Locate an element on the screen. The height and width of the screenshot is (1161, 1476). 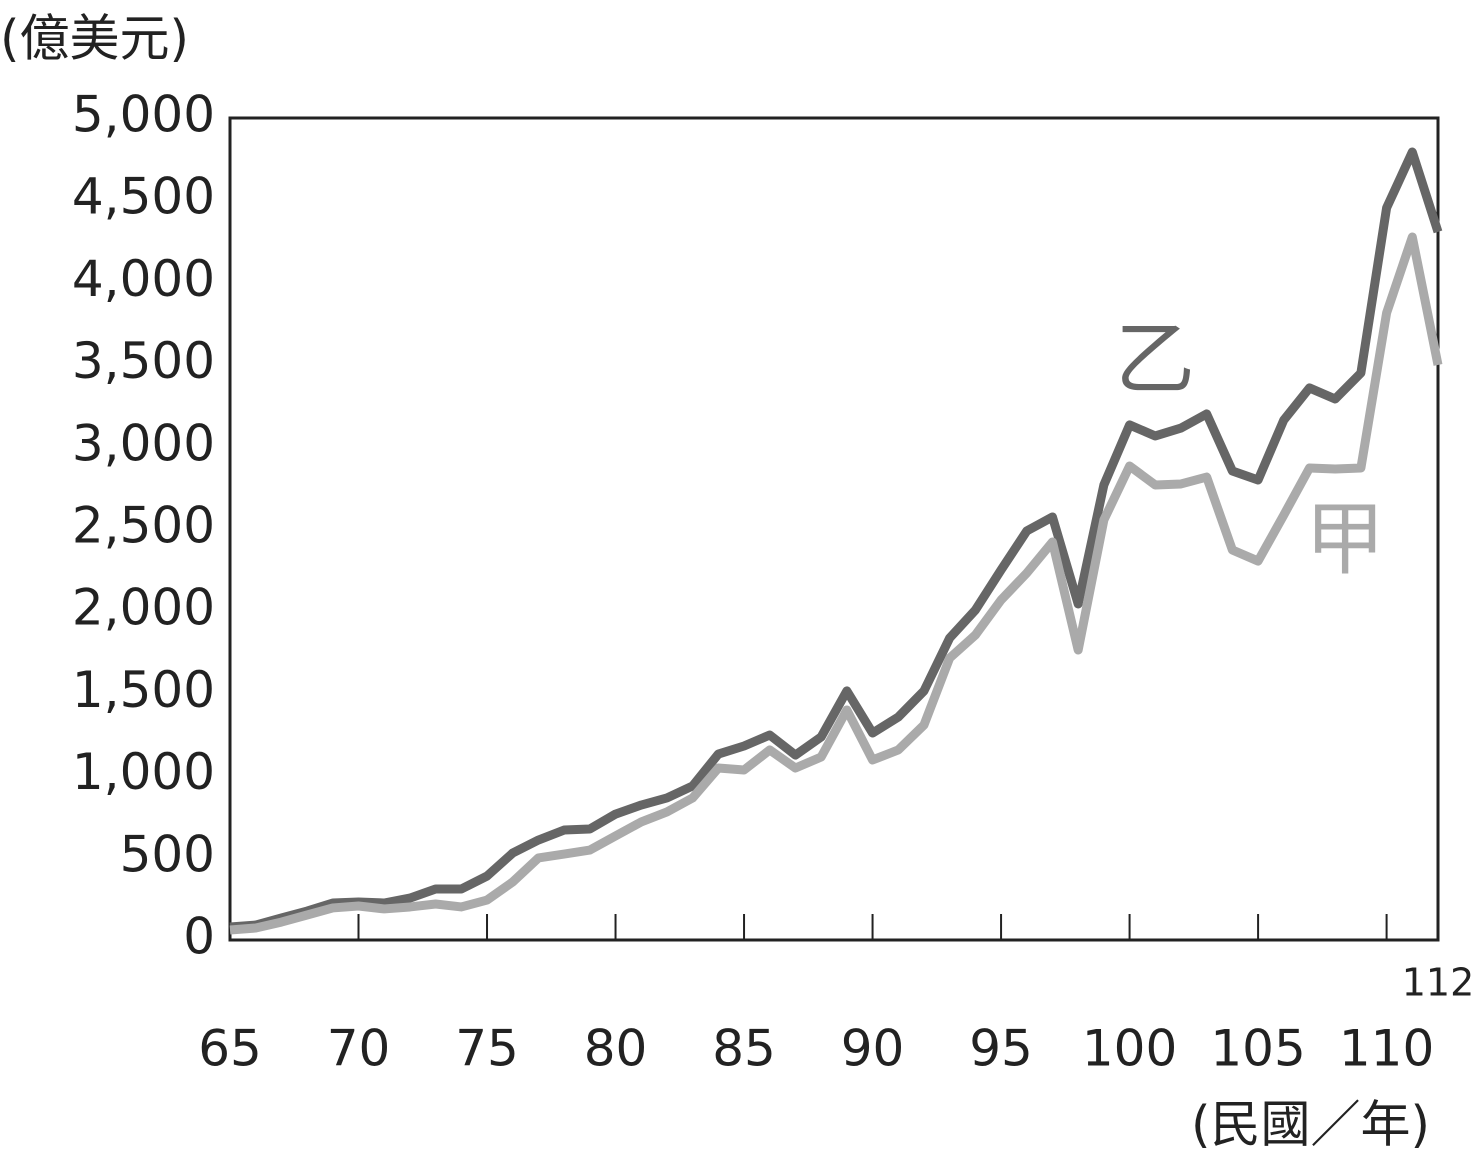
y-tick-label: 5,000 is located at coordinates (143, 115).